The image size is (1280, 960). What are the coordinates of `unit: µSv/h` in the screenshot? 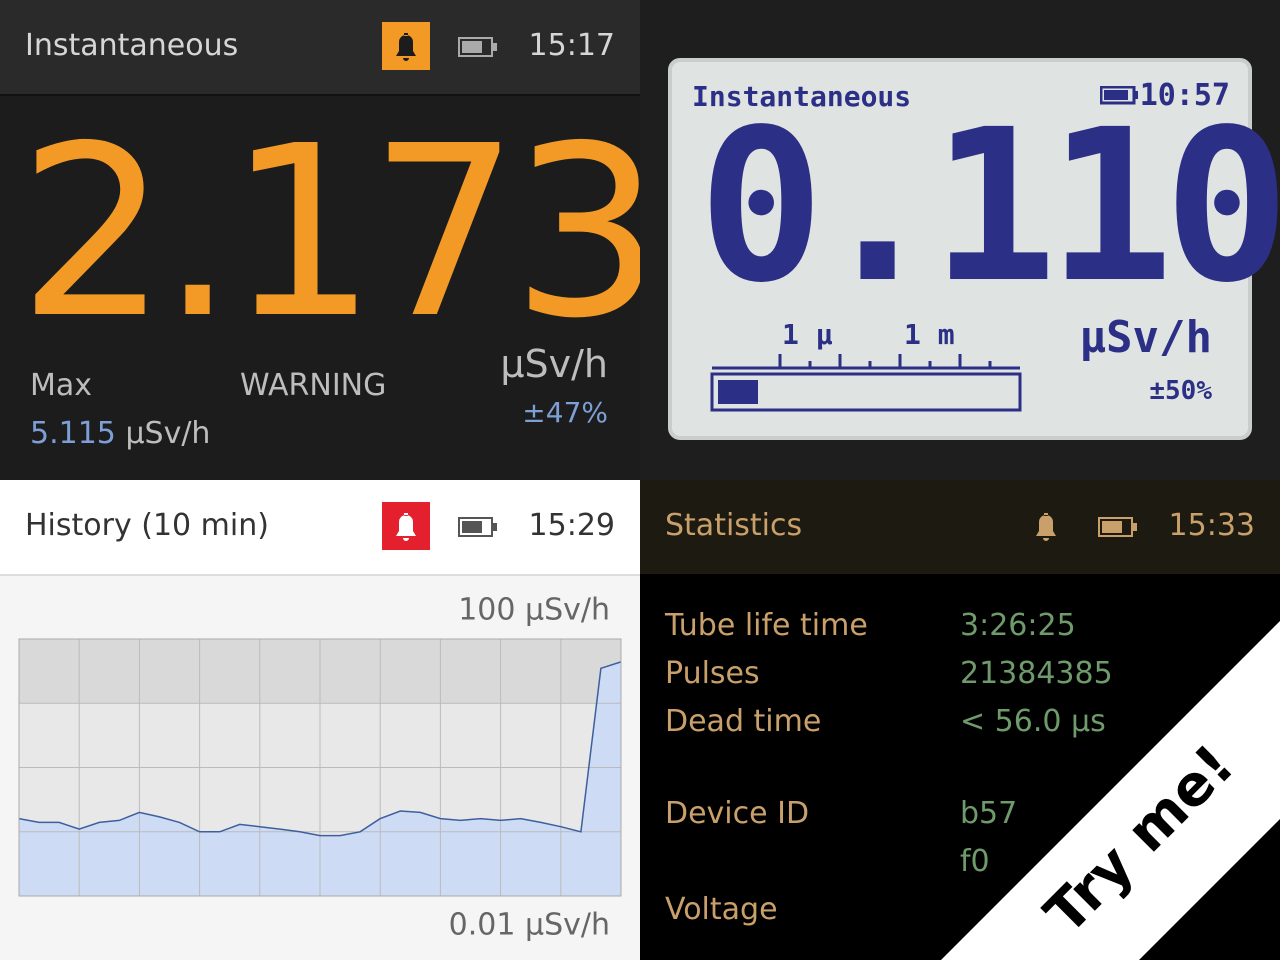 It's located at (554, 364).